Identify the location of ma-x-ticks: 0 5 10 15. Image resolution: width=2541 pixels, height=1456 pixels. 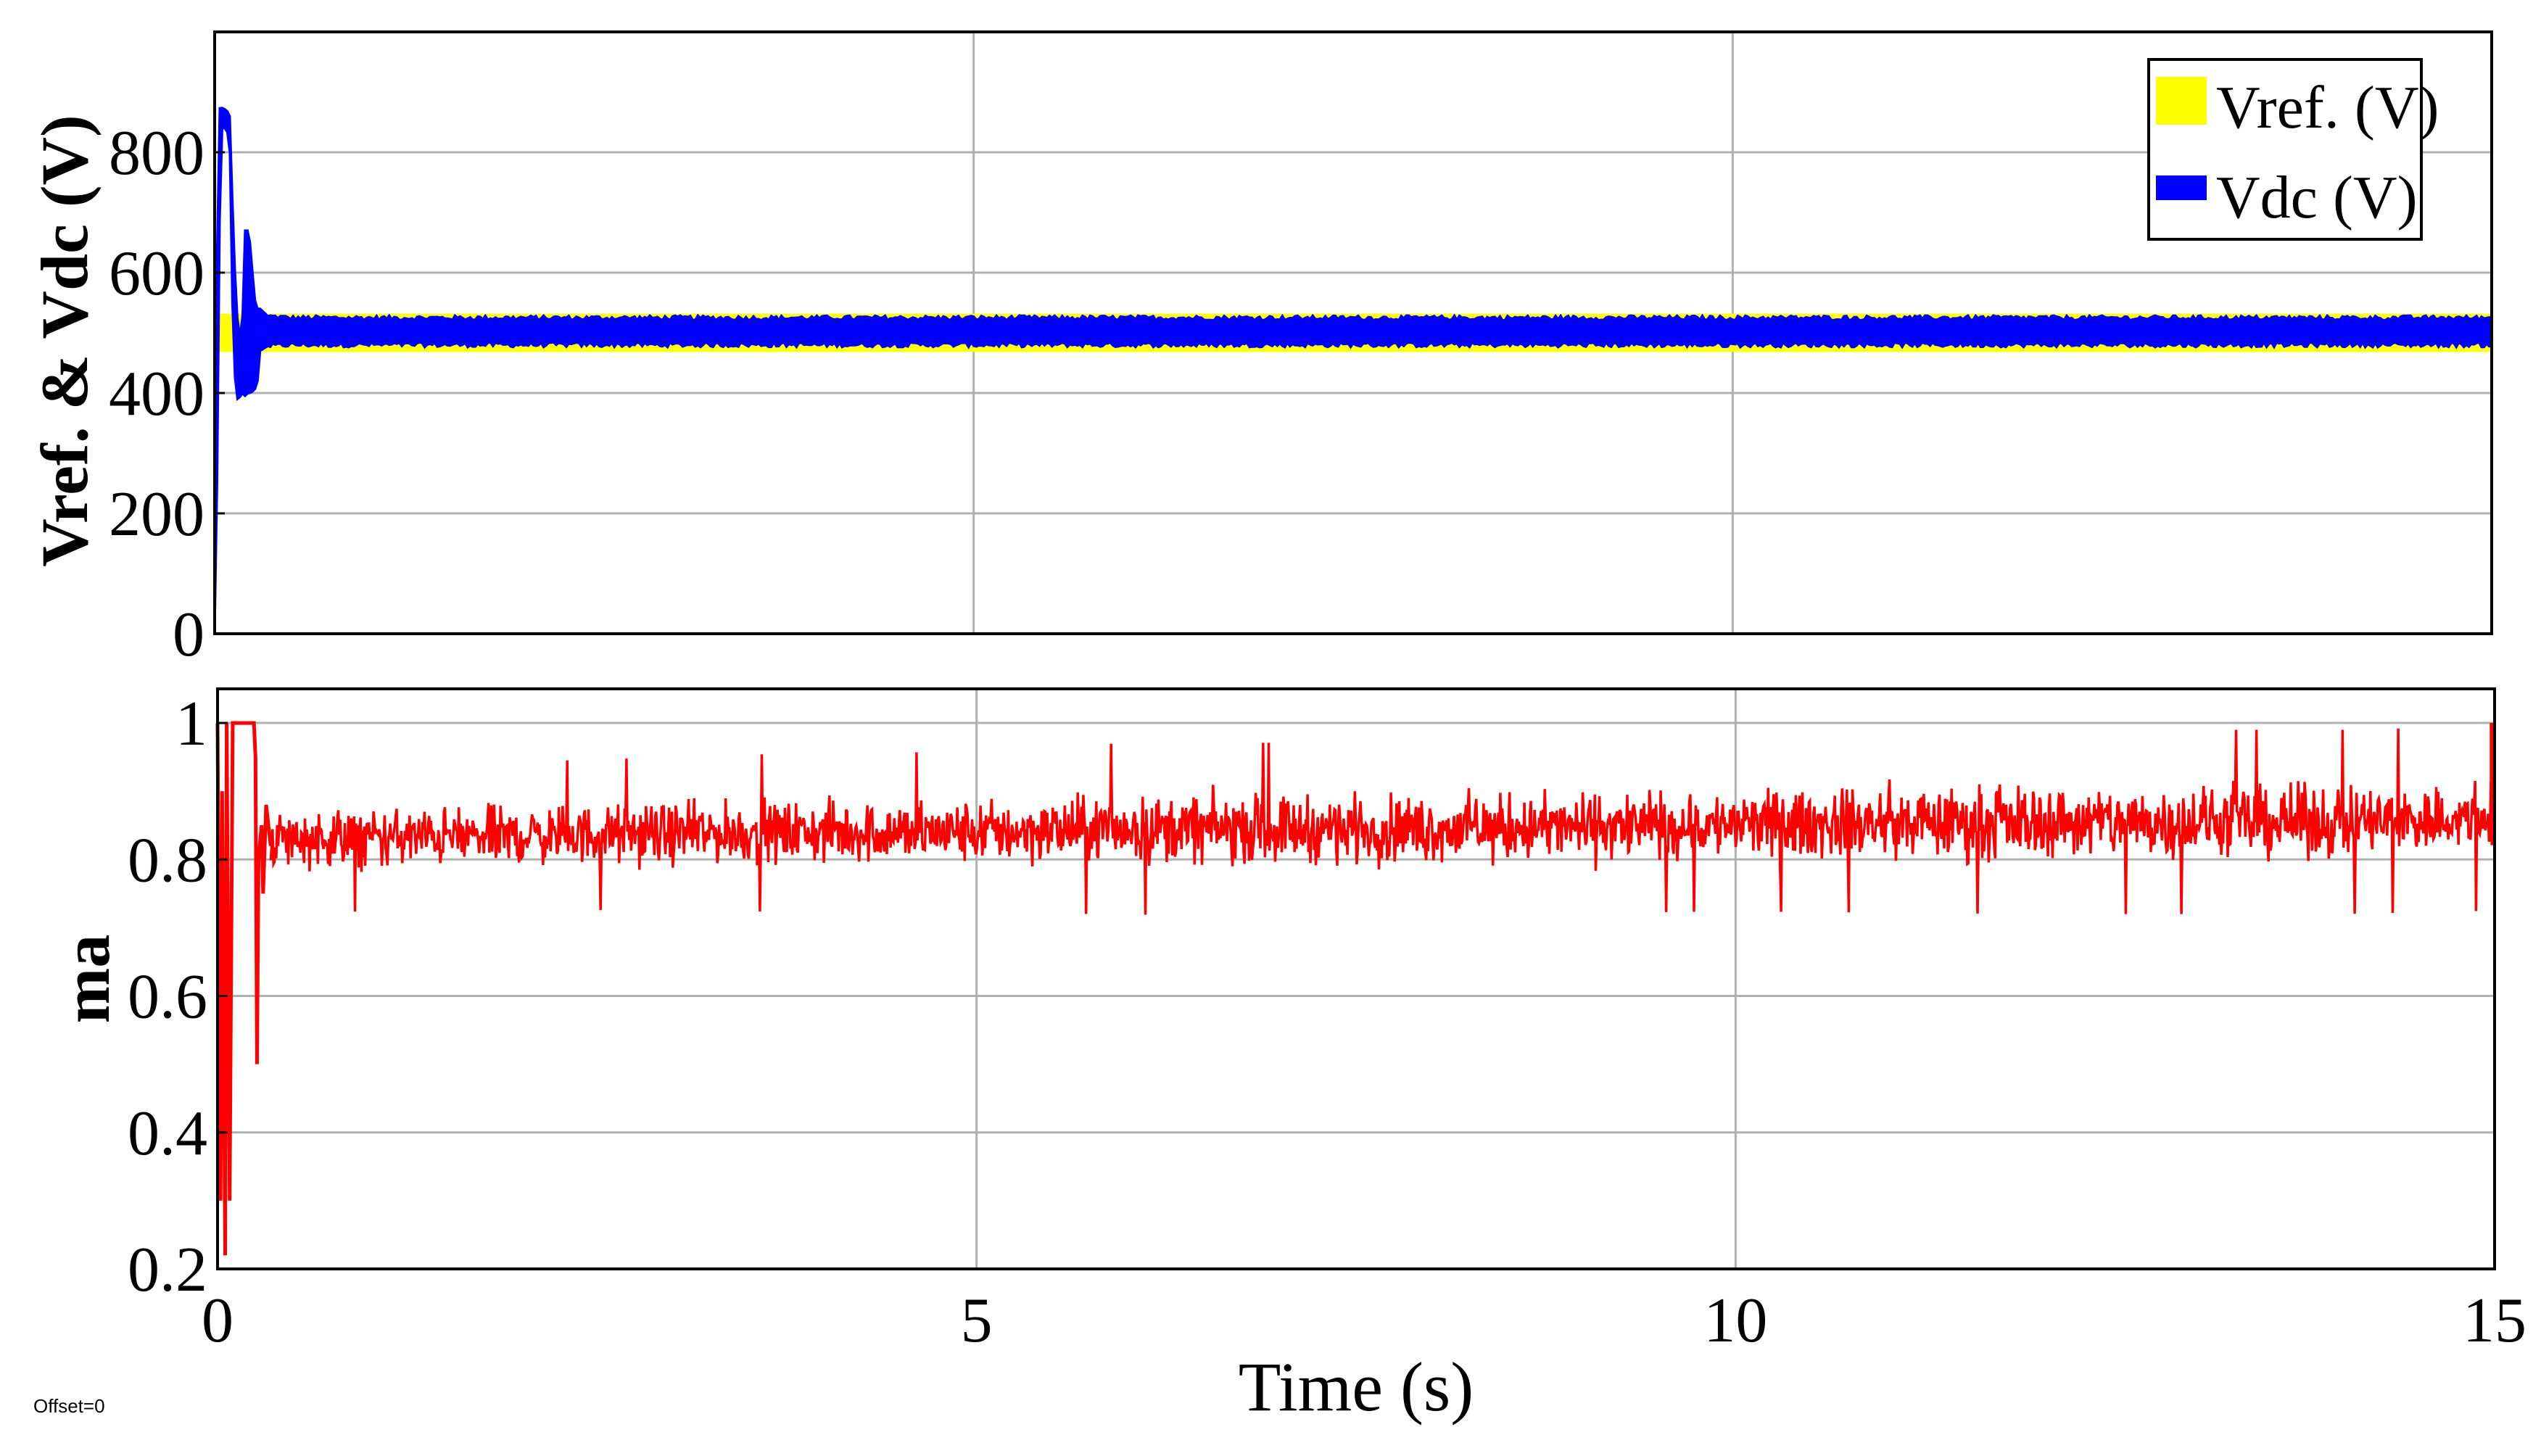
(1364, 1321).